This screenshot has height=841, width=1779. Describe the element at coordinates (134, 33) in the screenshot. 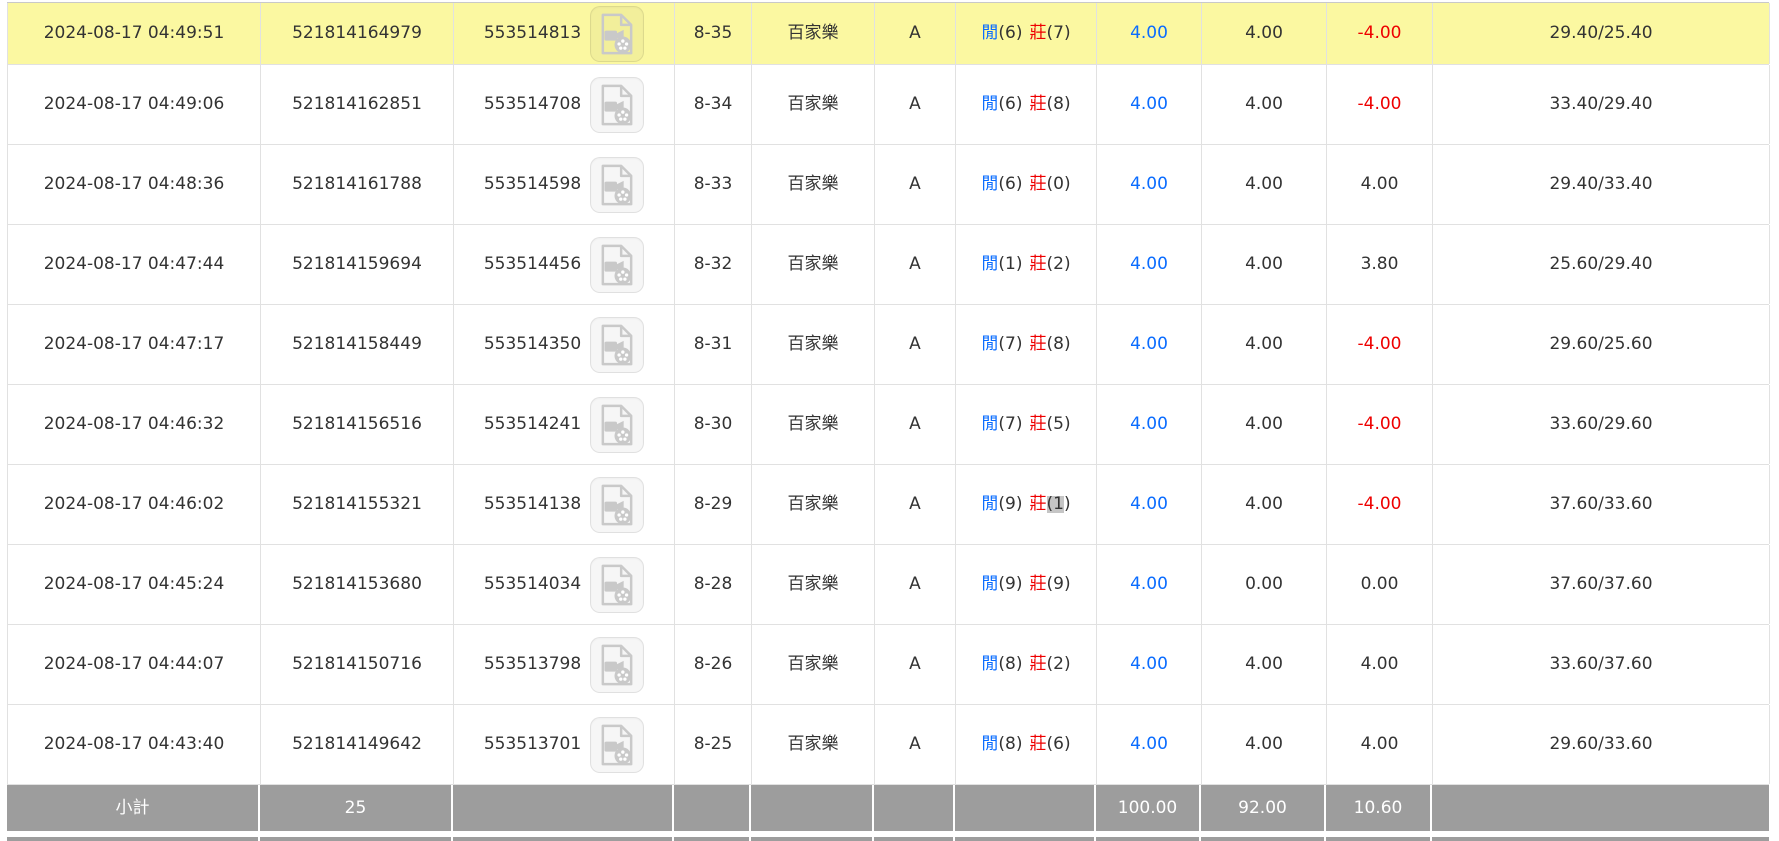

I see `cell-bet-time: 2024-08-17 04:49:51` at that location.